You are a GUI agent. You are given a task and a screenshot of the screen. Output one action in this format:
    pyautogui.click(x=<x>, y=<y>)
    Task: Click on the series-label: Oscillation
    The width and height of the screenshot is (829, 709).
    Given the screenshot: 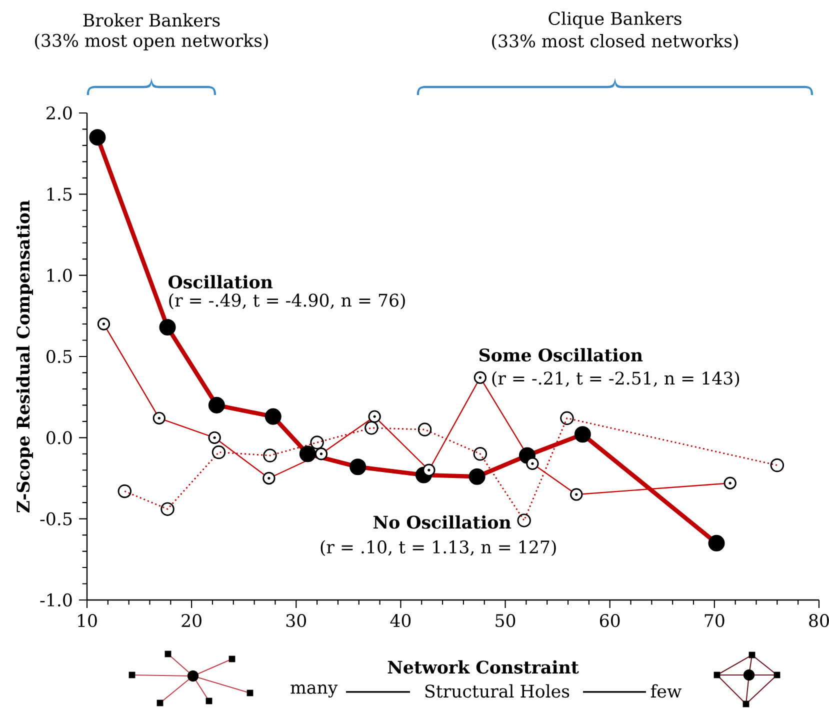 What is the action you would take?
    pyautogui.click(x=220, y=282)
    